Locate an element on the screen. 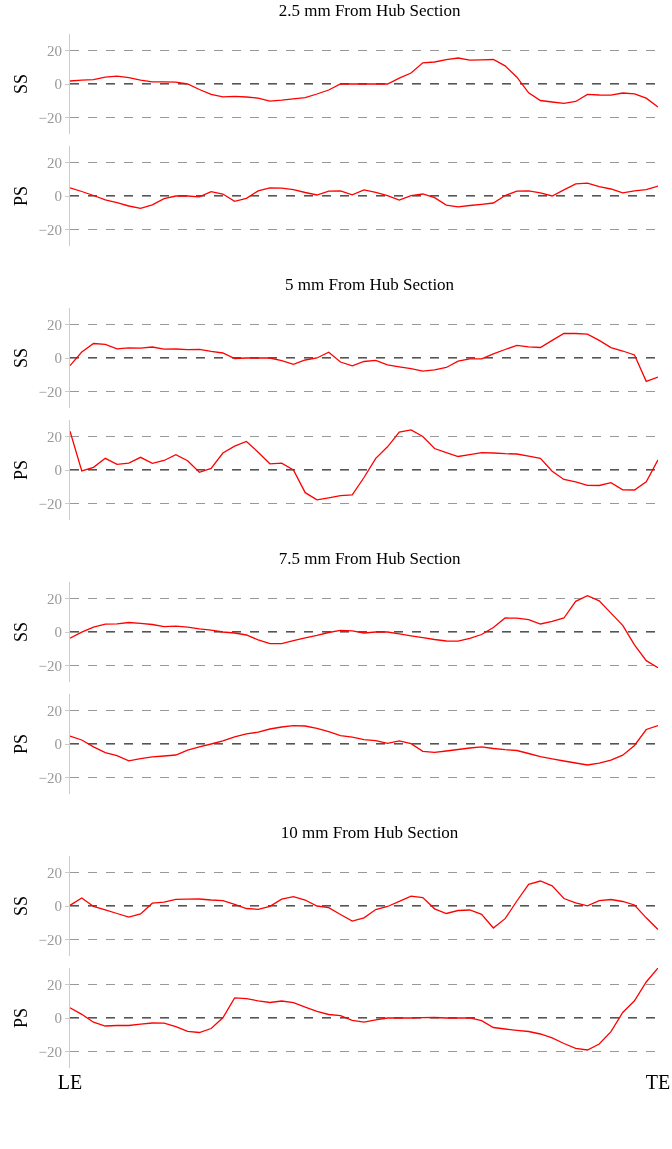 This screenshot has height=1149, width=672. x-tick-label: TE is located at coordinates (658, 1082).